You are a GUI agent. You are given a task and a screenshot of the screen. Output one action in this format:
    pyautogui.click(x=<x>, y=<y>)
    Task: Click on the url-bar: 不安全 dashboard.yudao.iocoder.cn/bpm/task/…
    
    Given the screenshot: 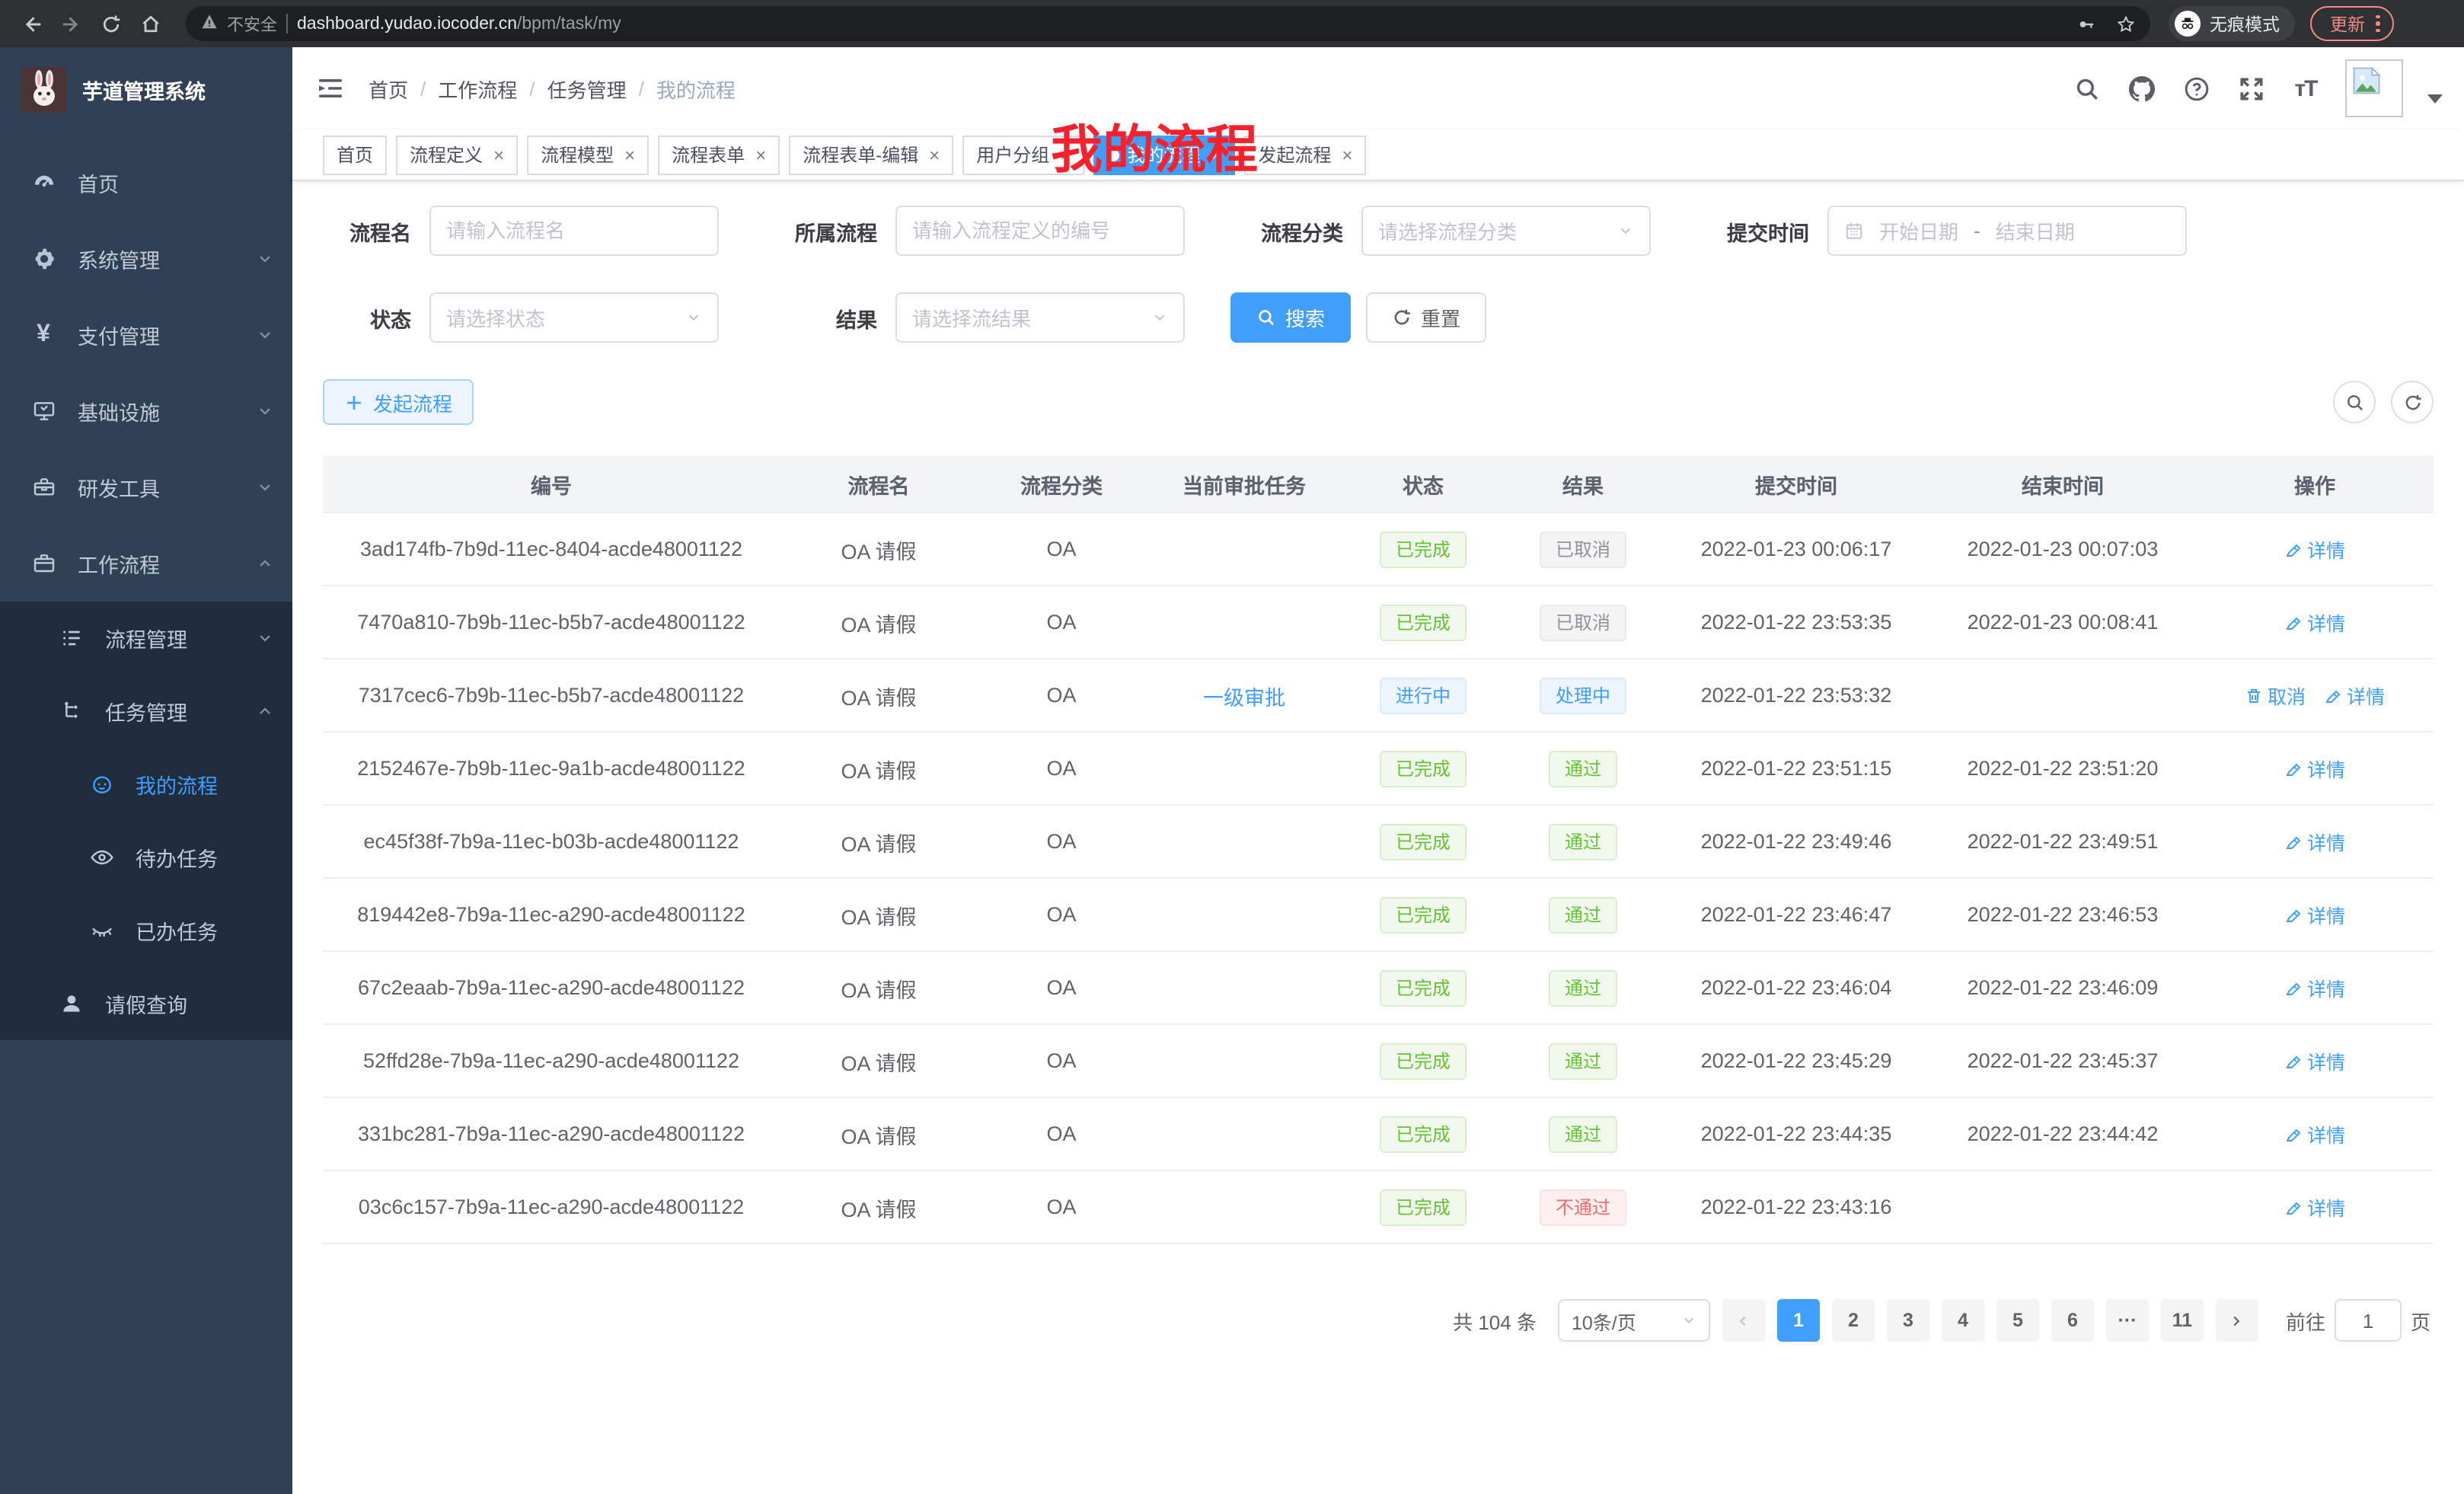 What is the action you would take?
    pyautogui.click(x=1168, y=23)
    